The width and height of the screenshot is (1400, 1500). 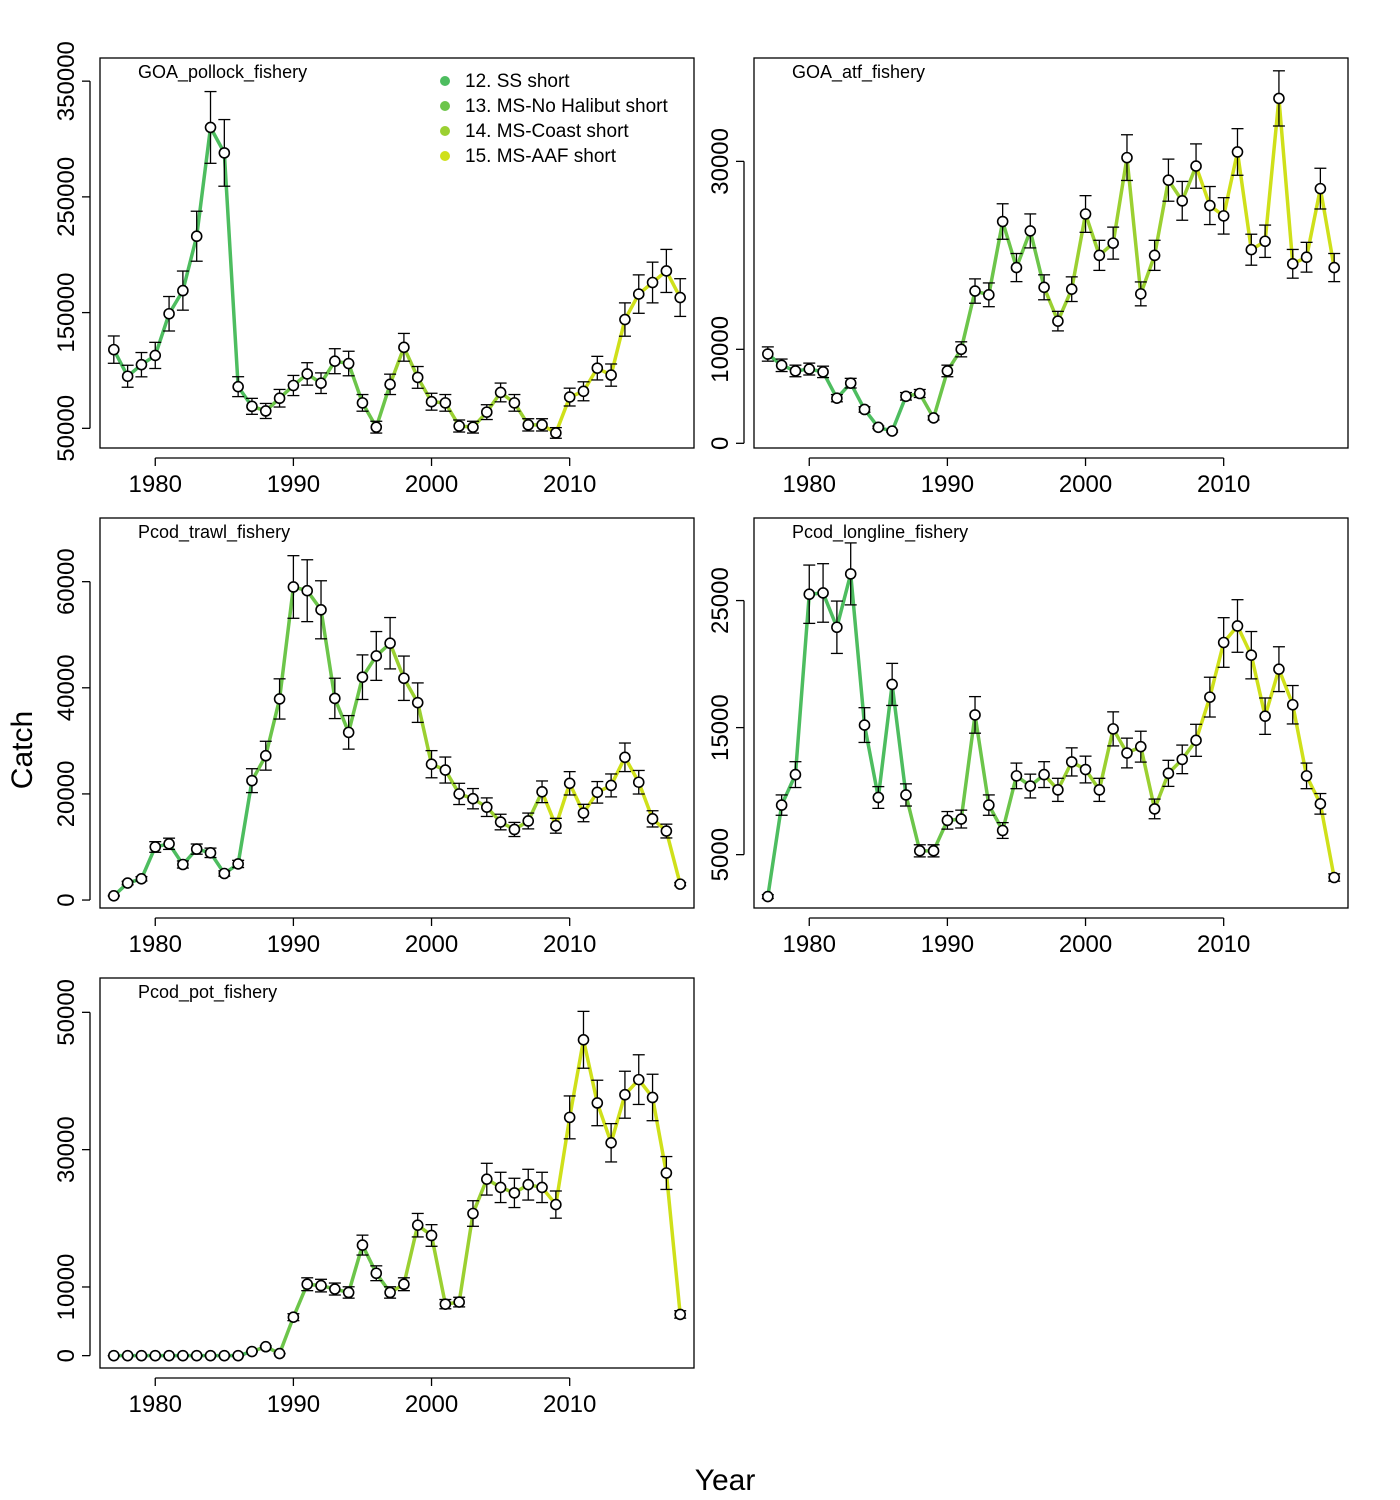 What do you see at coordinates (431, 484) in the screenshot?
I see `x-tick-label: 2000` at bounding box center [431, 484].